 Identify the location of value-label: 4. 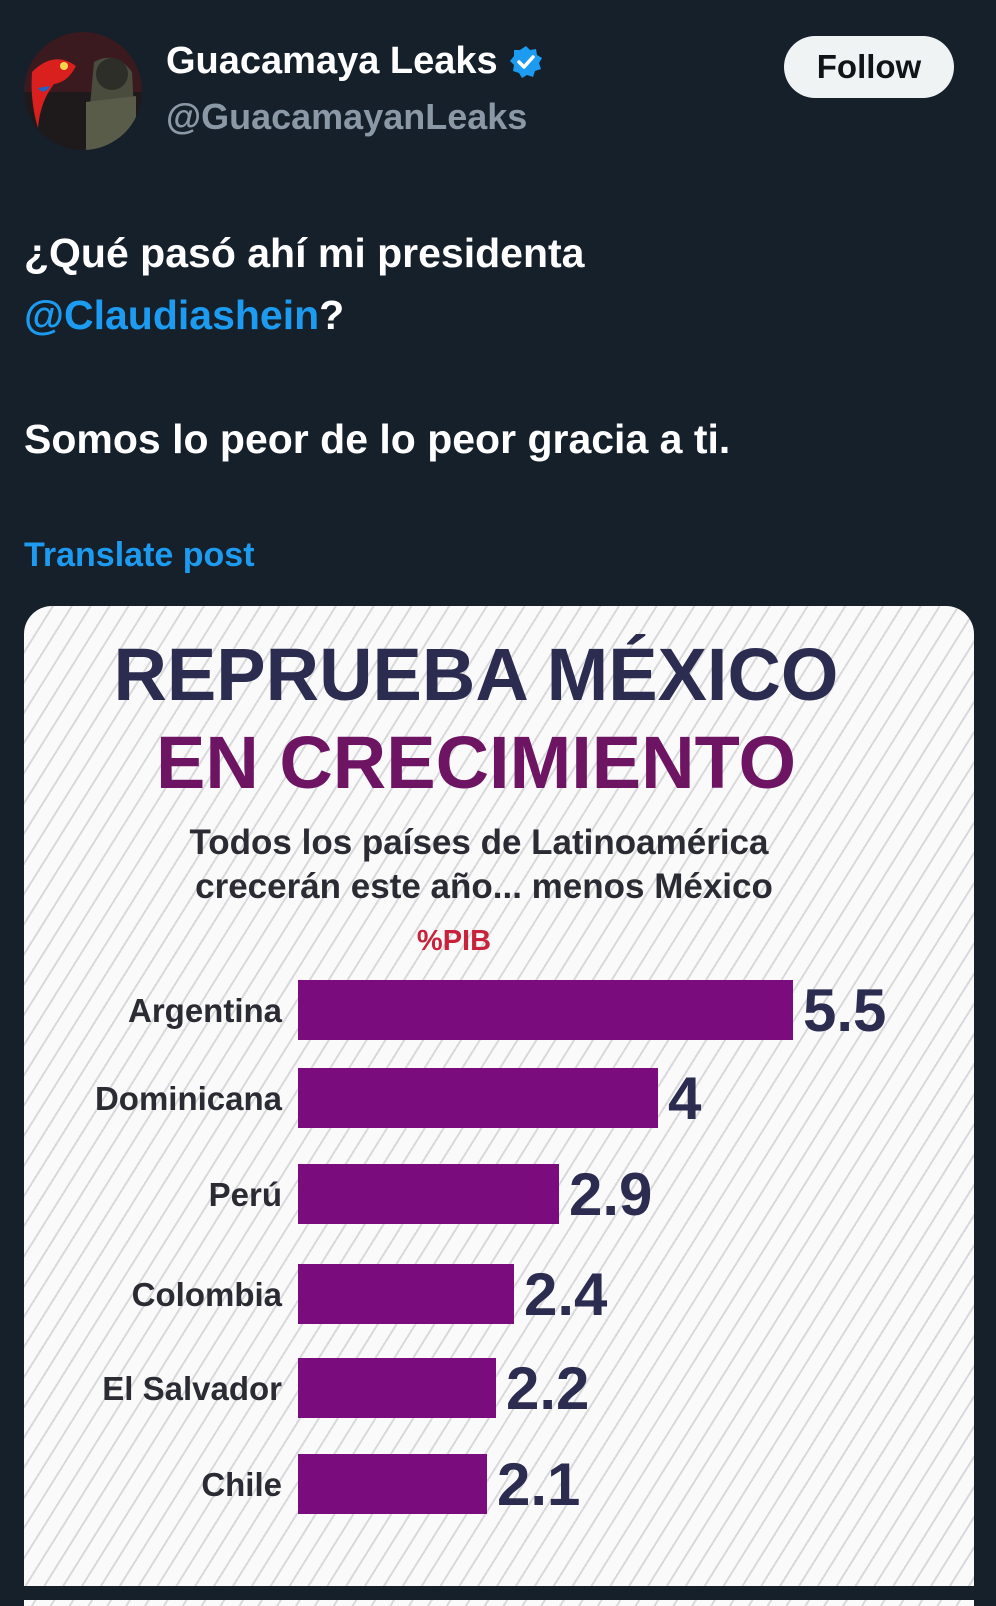
(685, 1098).